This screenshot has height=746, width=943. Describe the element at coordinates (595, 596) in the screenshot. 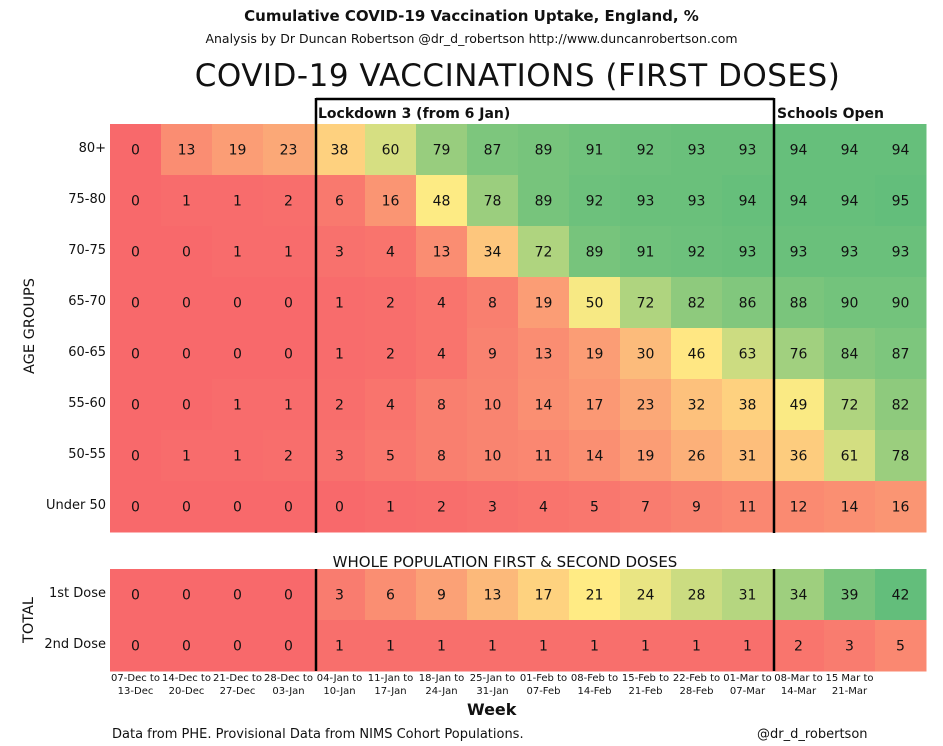

I see `cell-value-label: 21` at that location.